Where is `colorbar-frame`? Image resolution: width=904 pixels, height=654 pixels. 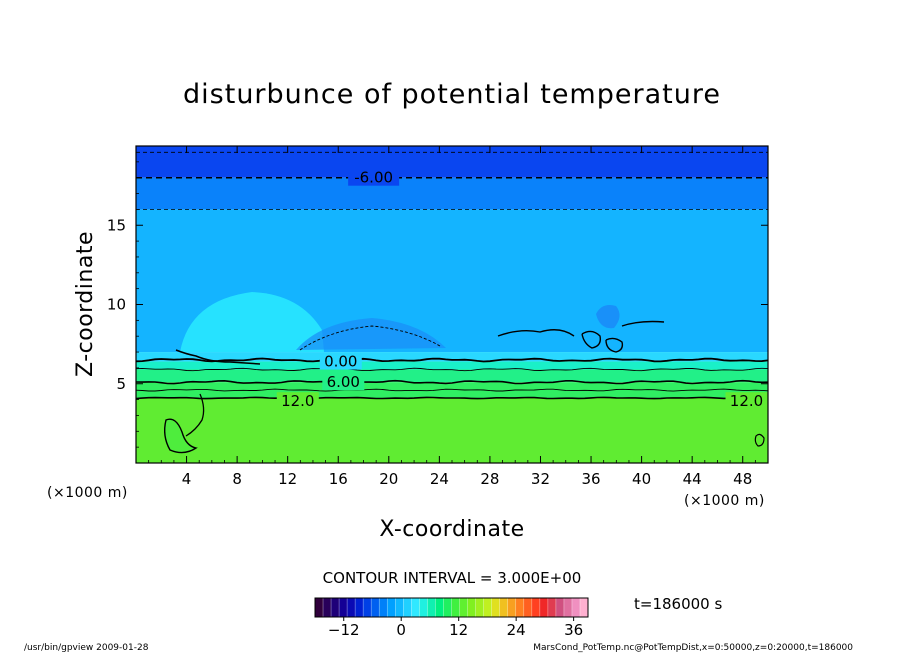 colorbar-frame is located at coordinates (451, 607).